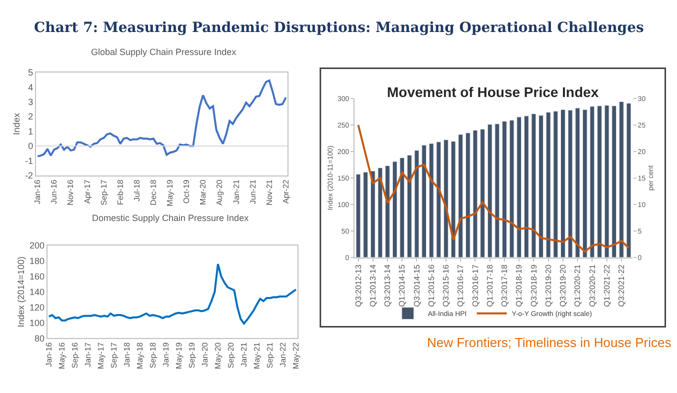 This screenshot has height=393, width=677. I want to click on x-tick-label: Q1:2015-16, so click(431, 285).